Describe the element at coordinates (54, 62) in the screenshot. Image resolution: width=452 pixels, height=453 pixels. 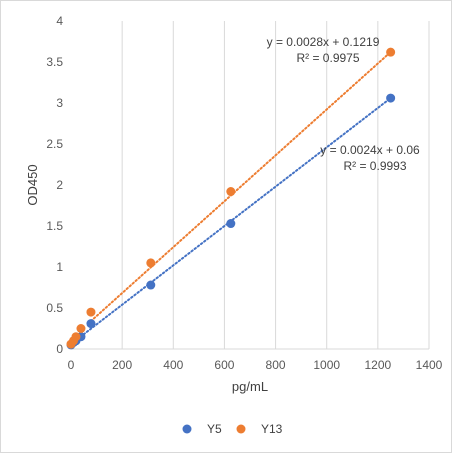
I see `y-tick-label: 3.5` at that location.